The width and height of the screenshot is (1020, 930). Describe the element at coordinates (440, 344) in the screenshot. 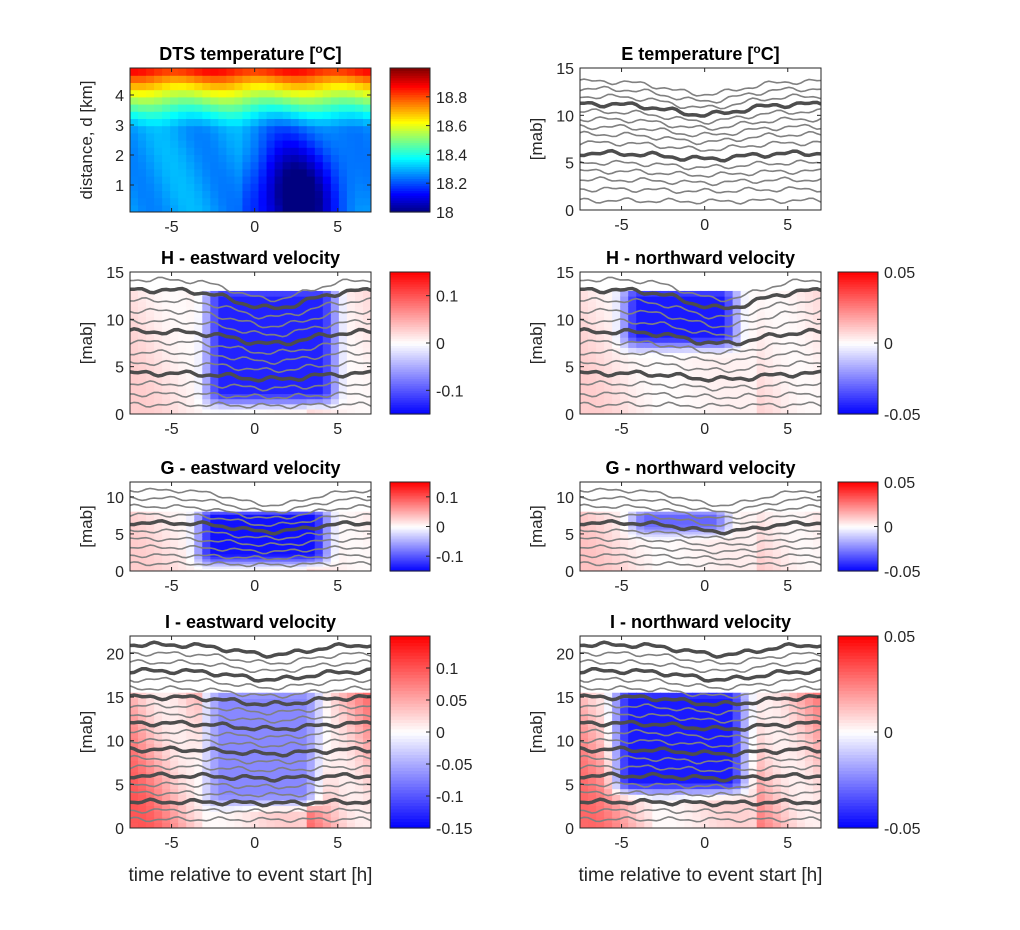

I see `colorbar-tick-label: 0` at that location.